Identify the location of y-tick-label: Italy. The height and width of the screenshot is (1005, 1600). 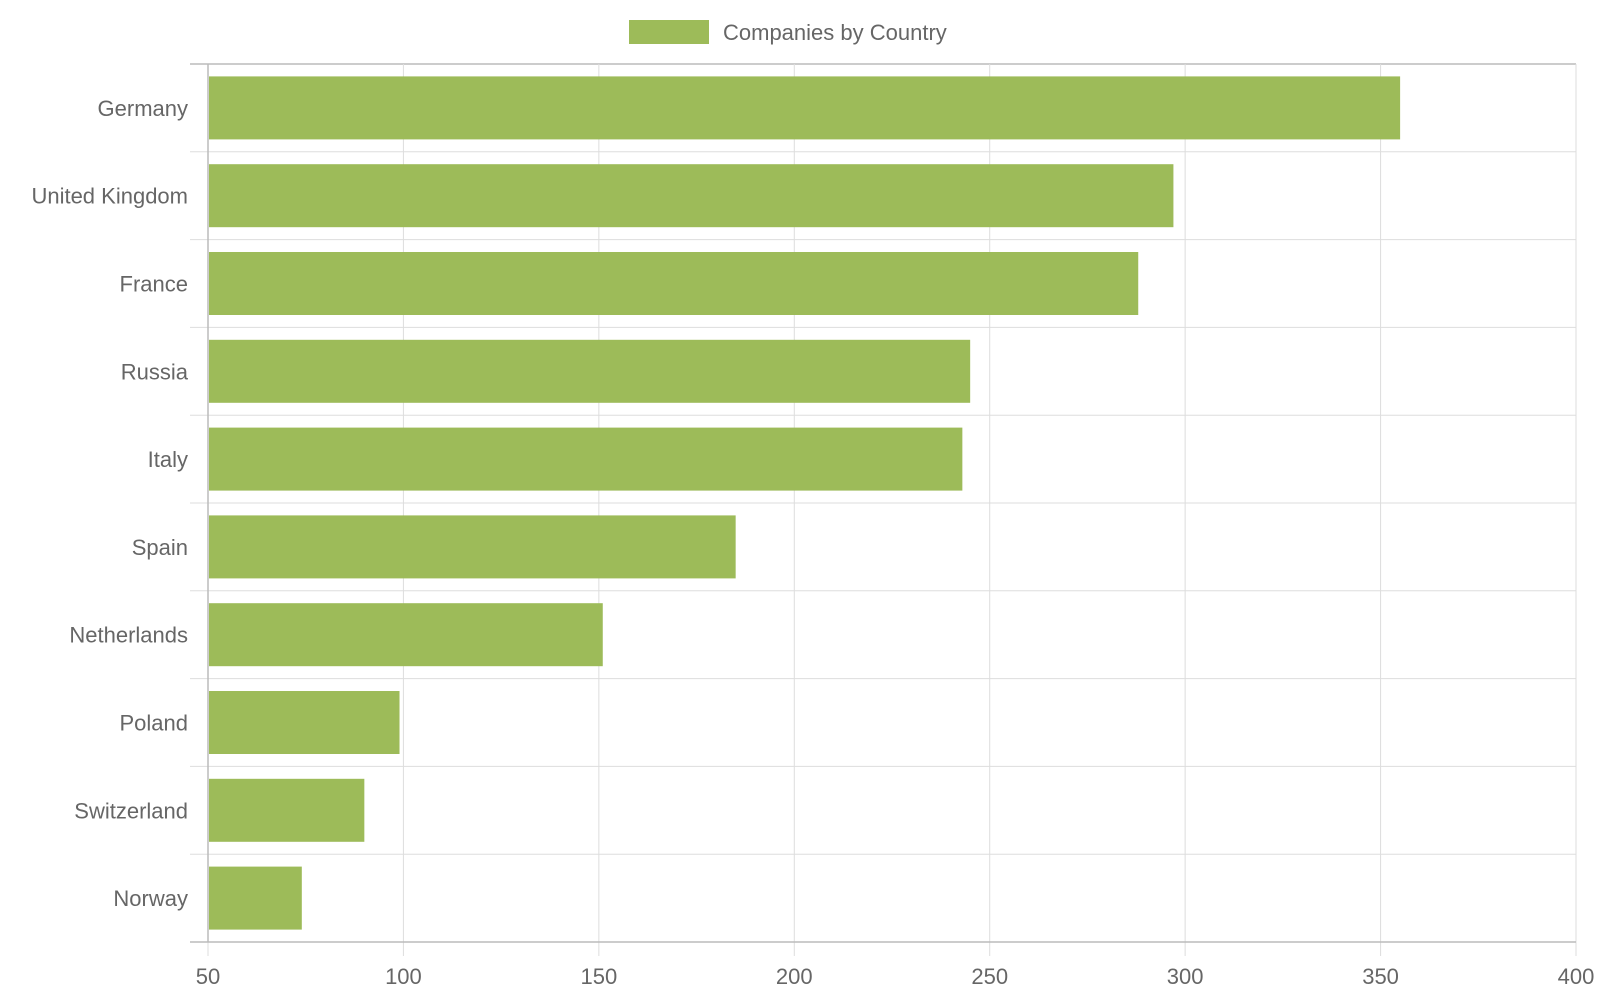
(168, 459).